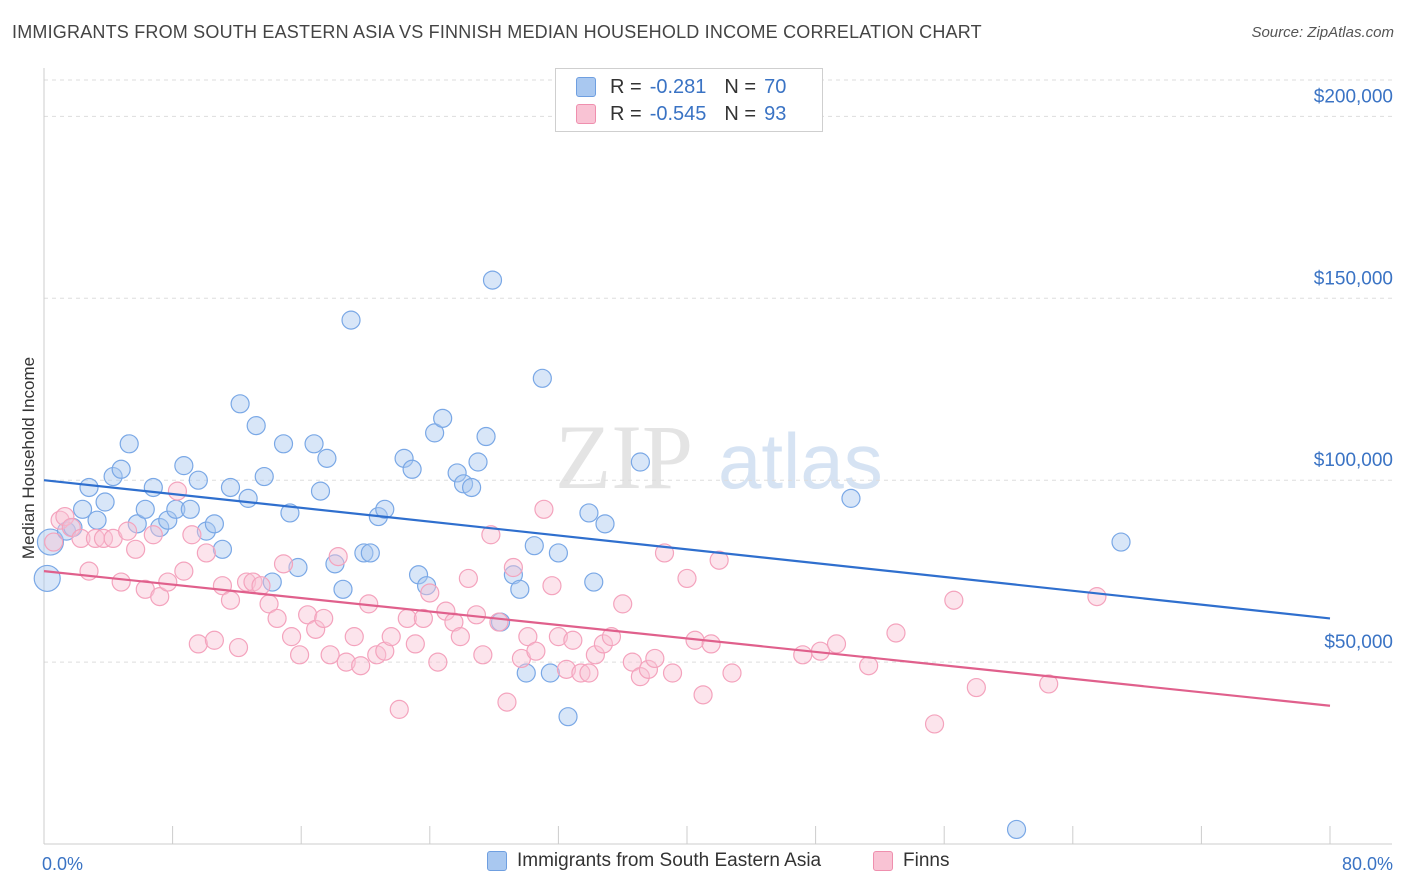 The width and height of the screenshot is (1406, 892). I want to click on legend-item-finns: Finns, so click(911, 861).